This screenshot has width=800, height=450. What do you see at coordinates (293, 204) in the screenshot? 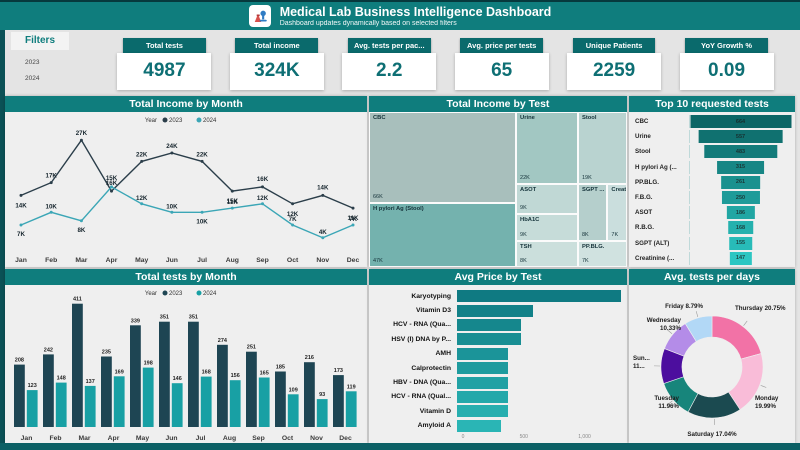
I see `point-2023-Oct` at bounding box center [293, 204].